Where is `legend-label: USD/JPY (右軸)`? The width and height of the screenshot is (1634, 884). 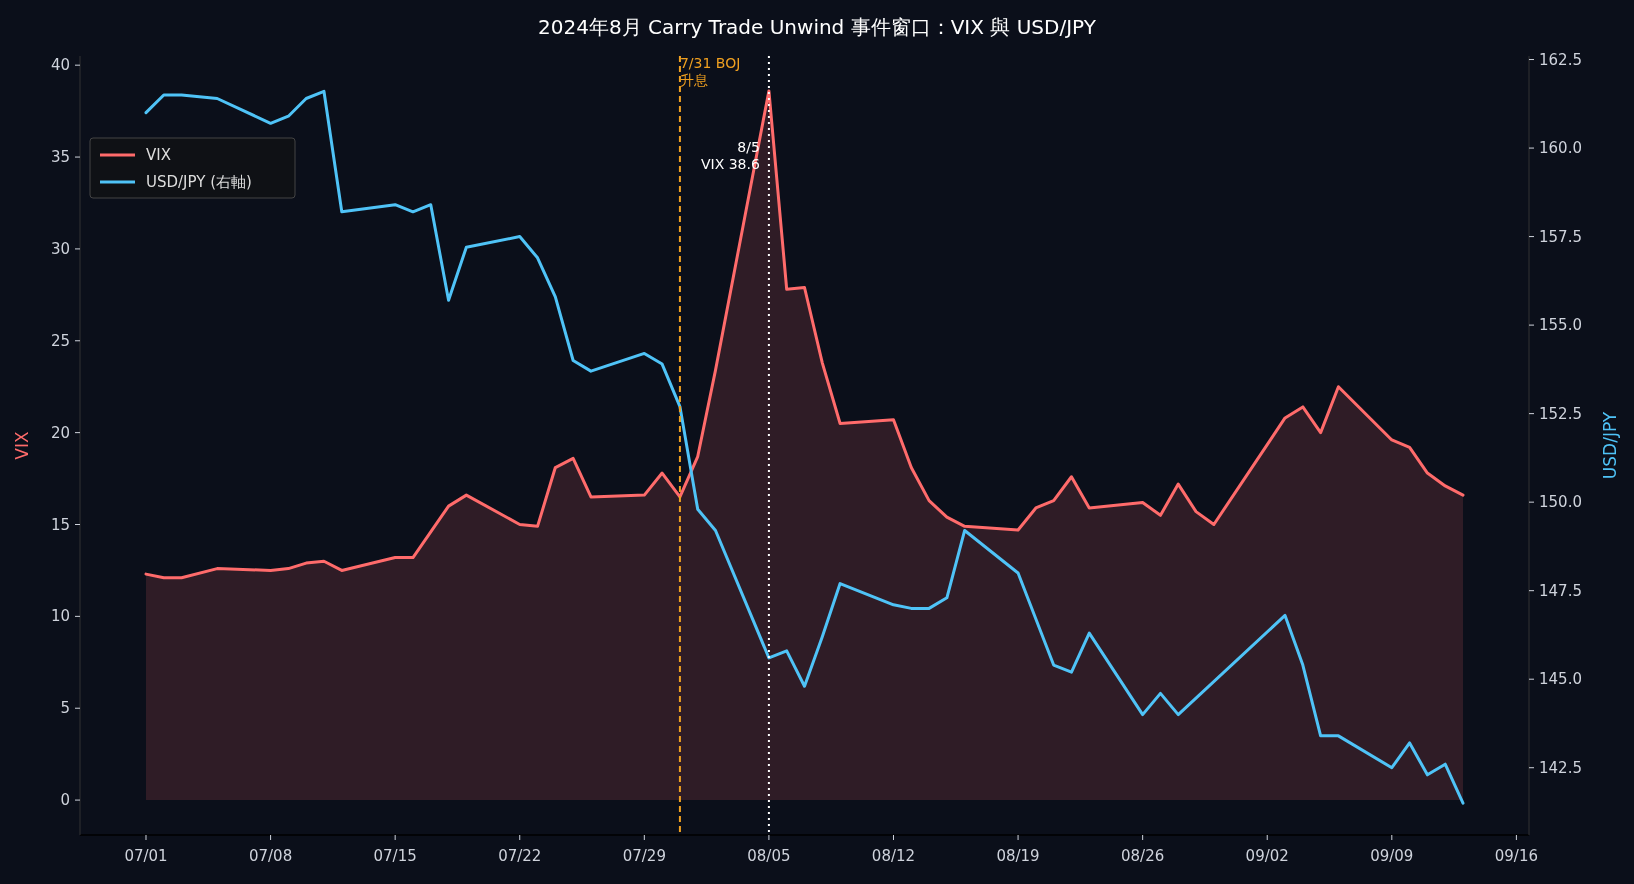
legend-label: USD/JPY (右軸) is located at coordinates (199, 182).